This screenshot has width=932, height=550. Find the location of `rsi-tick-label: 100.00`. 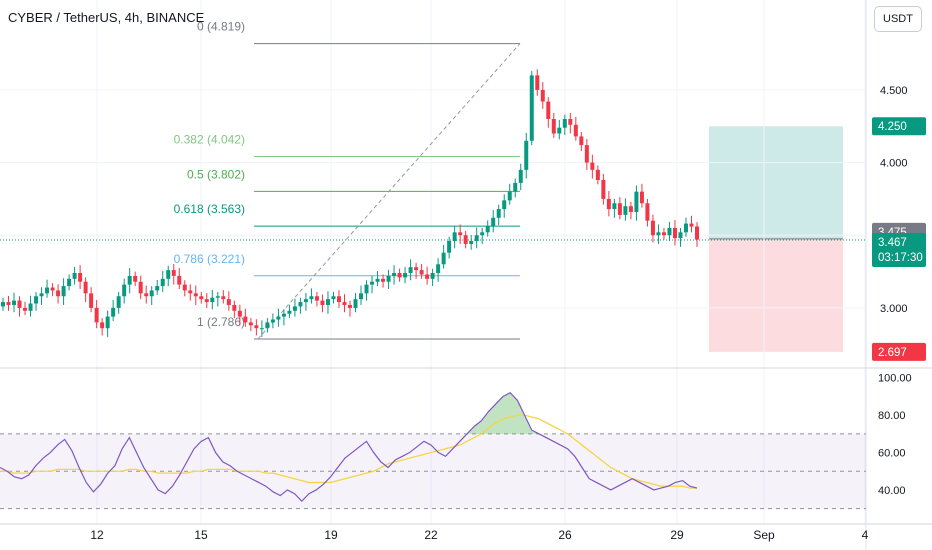

rsi-tick-label: 100.00 is located at coordinates (895, 379).